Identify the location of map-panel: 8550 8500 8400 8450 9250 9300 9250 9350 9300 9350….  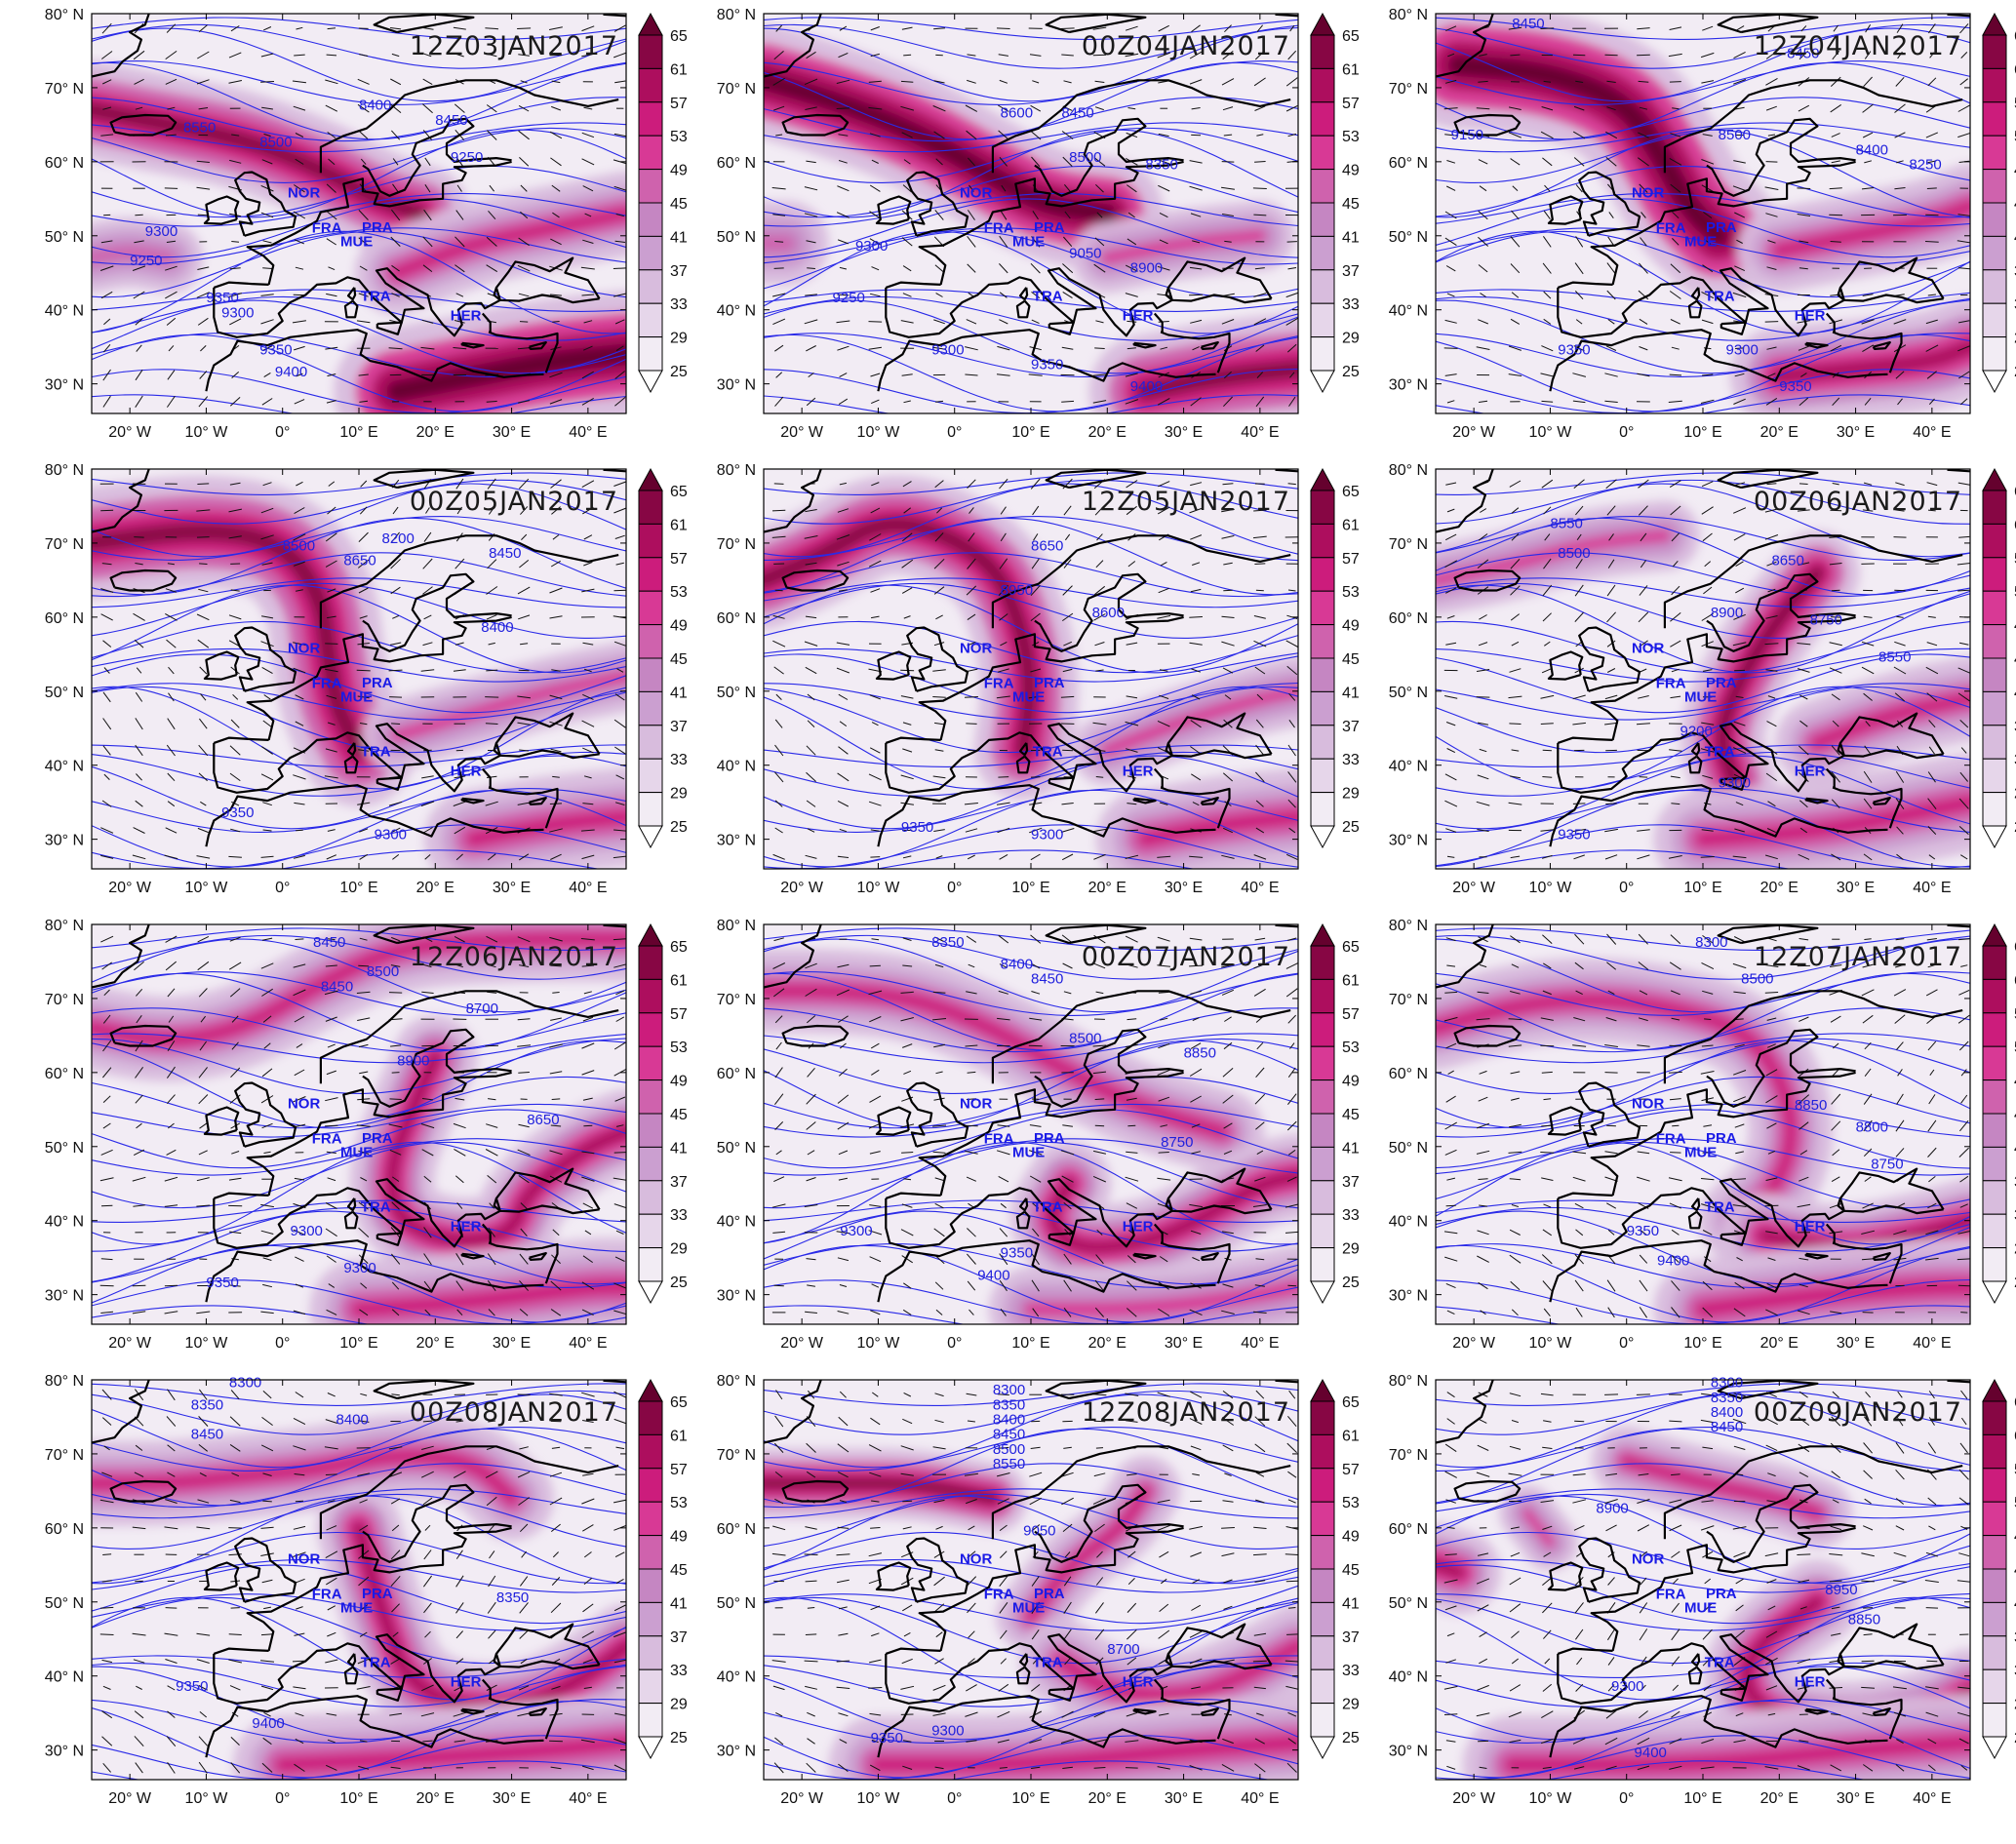
(348, 230).